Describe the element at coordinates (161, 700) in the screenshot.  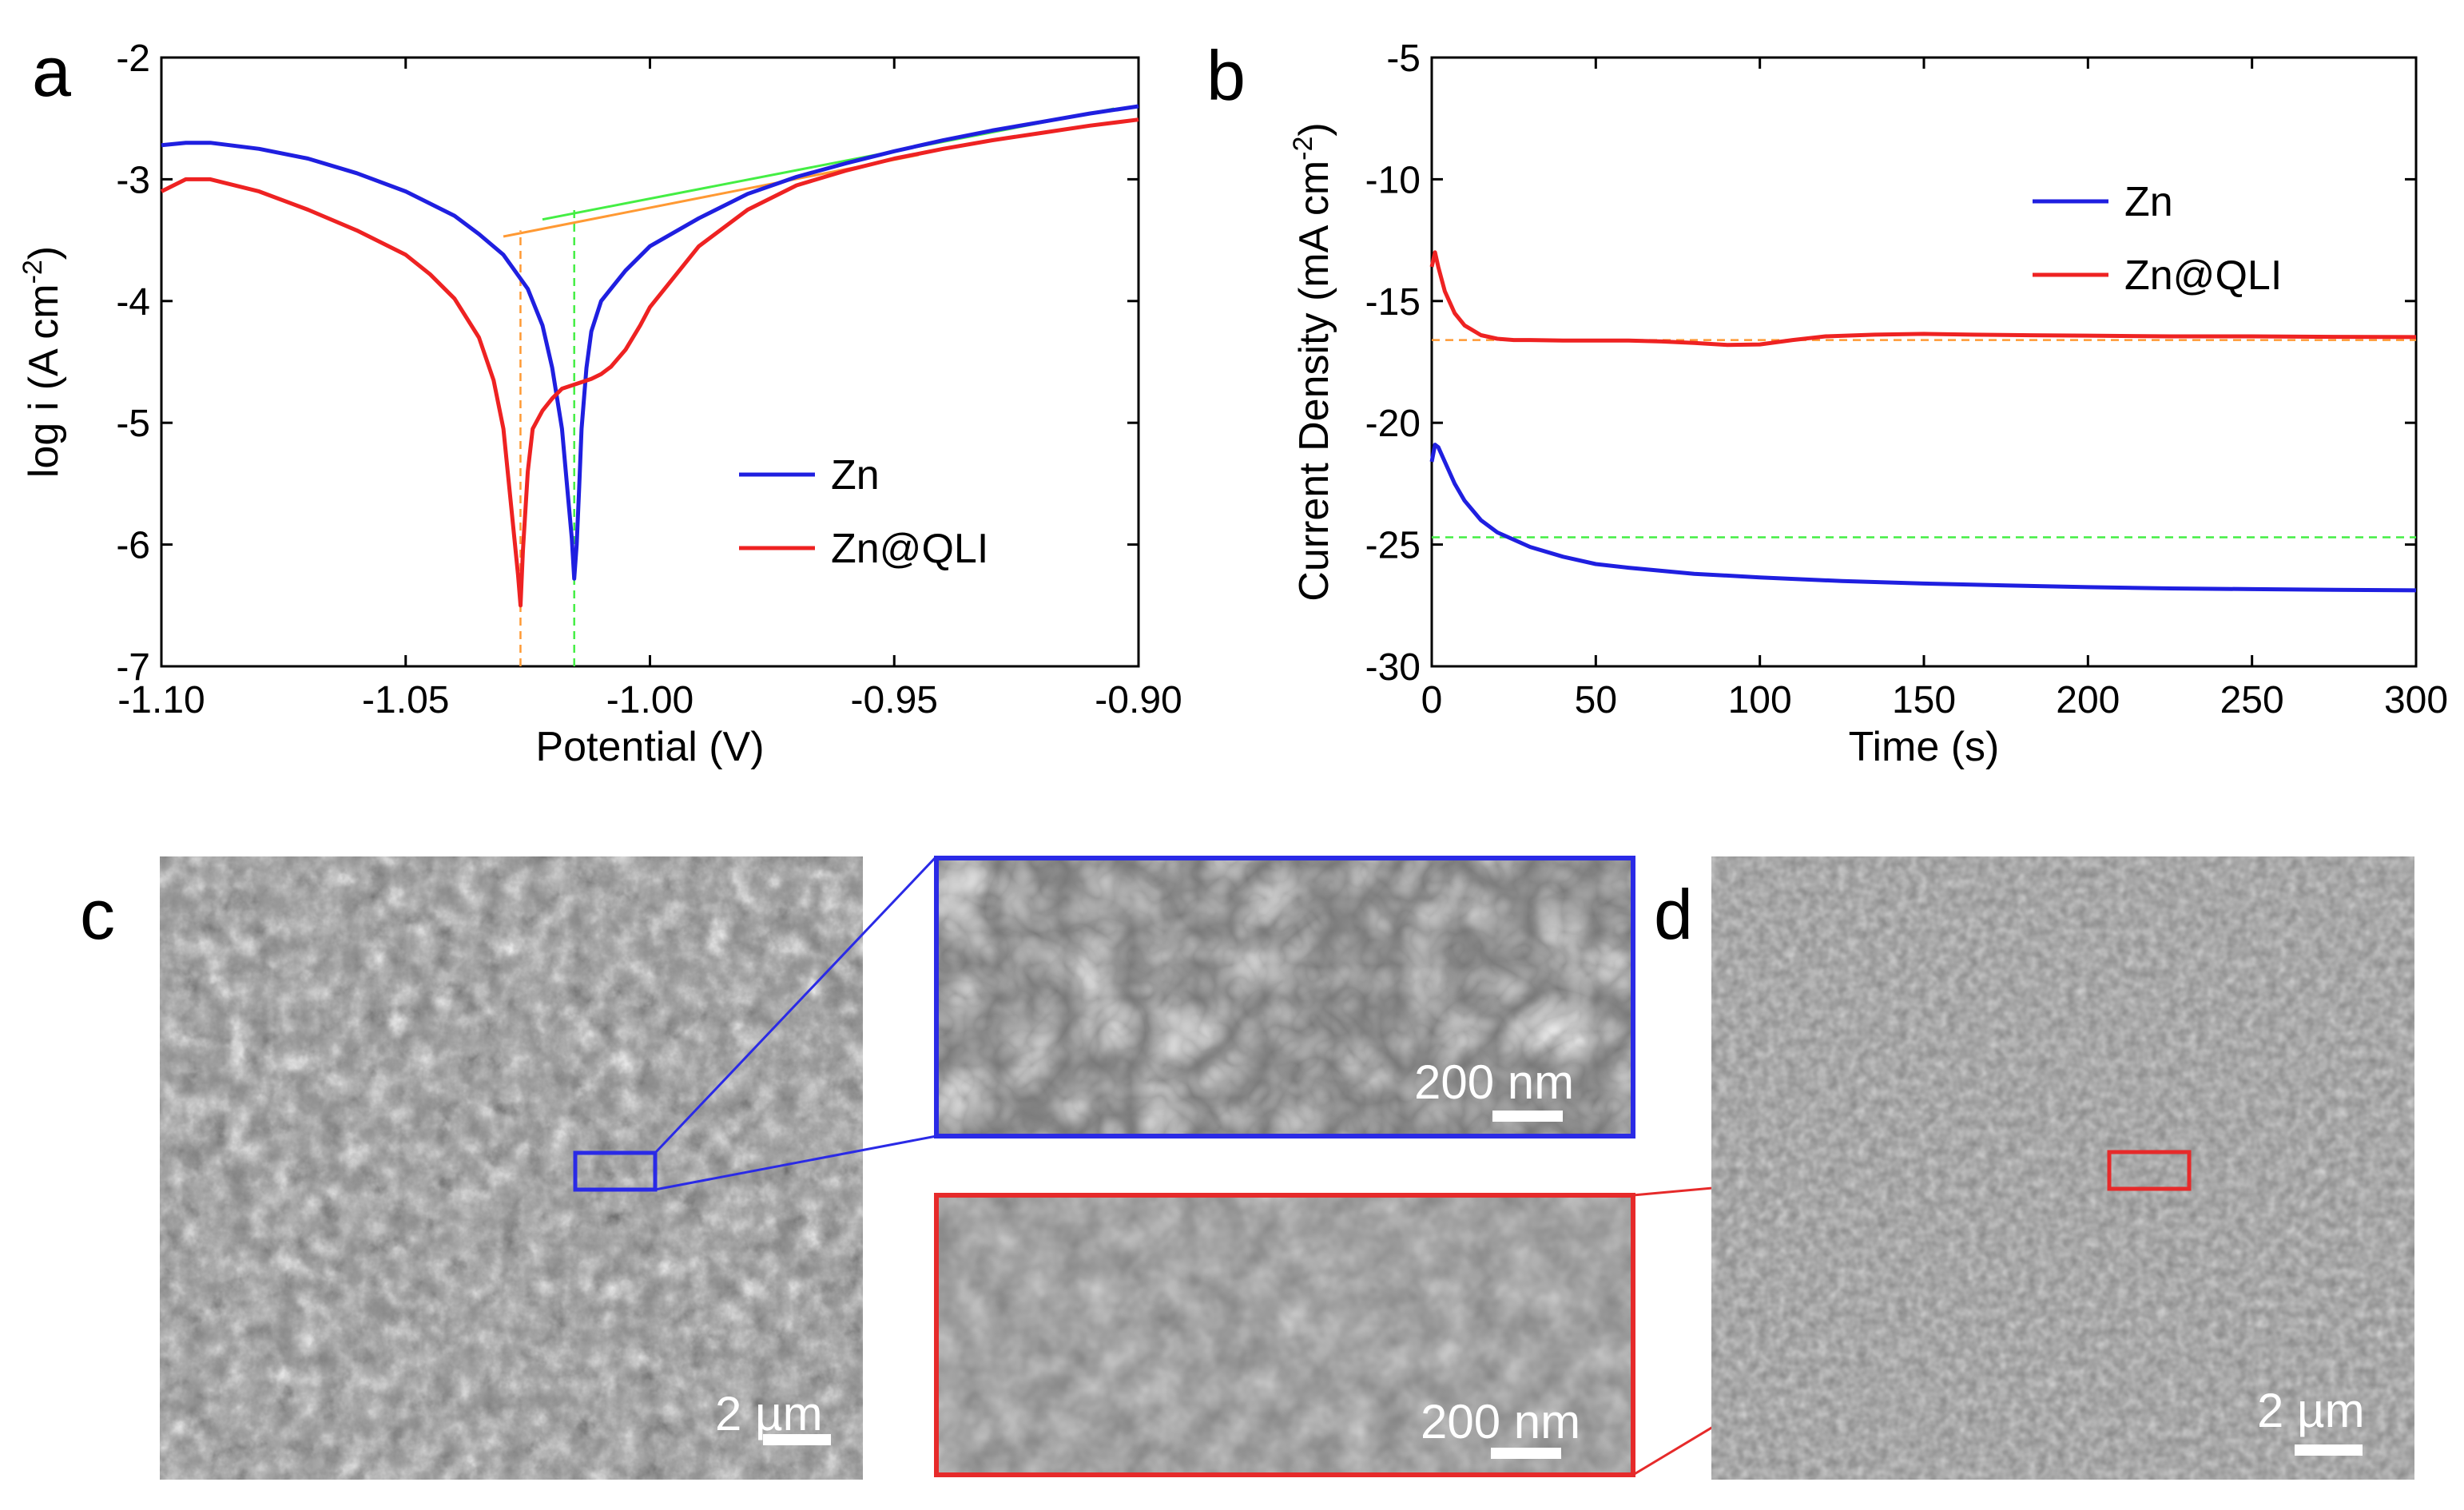
I see `x-tick-label: -1.10` at that location.